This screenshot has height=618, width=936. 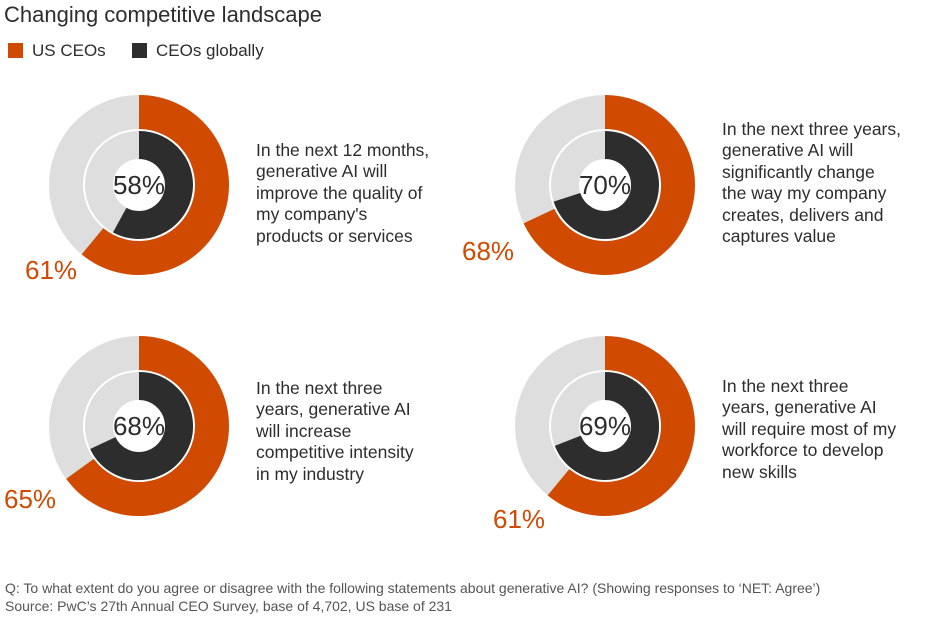 What do you see at coordinates (30, 499) in the screenshot?
I see `us-ceos-value-3: 65%` at bounding box center [30, 499].